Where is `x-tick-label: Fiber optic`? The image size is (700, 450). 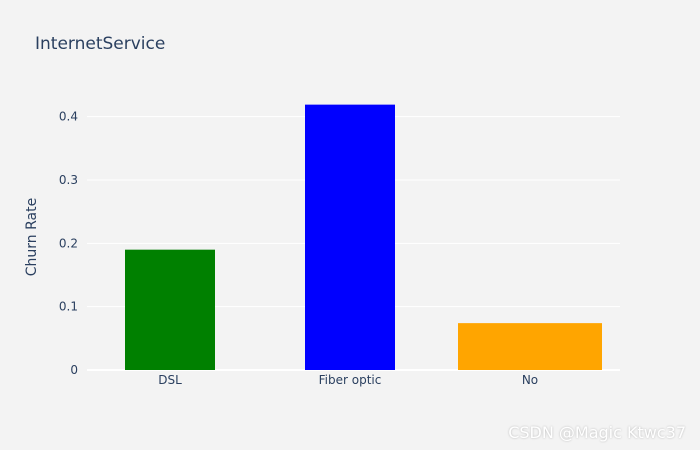
x-tick-label: Fiber optic is located at coordinates (350, 380).